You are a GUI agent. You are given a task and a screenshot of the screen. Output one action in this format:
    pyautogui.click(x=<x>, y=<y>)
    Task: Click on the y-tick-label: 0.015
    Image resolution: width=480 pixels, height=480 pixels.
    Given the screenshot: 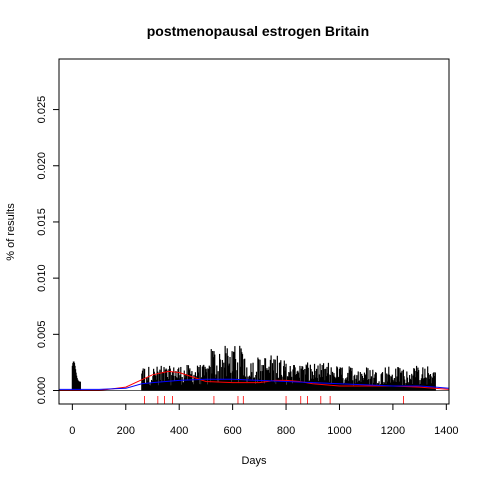 What is the action you would take?
    pyautogui.click(x=42, y=222)
    